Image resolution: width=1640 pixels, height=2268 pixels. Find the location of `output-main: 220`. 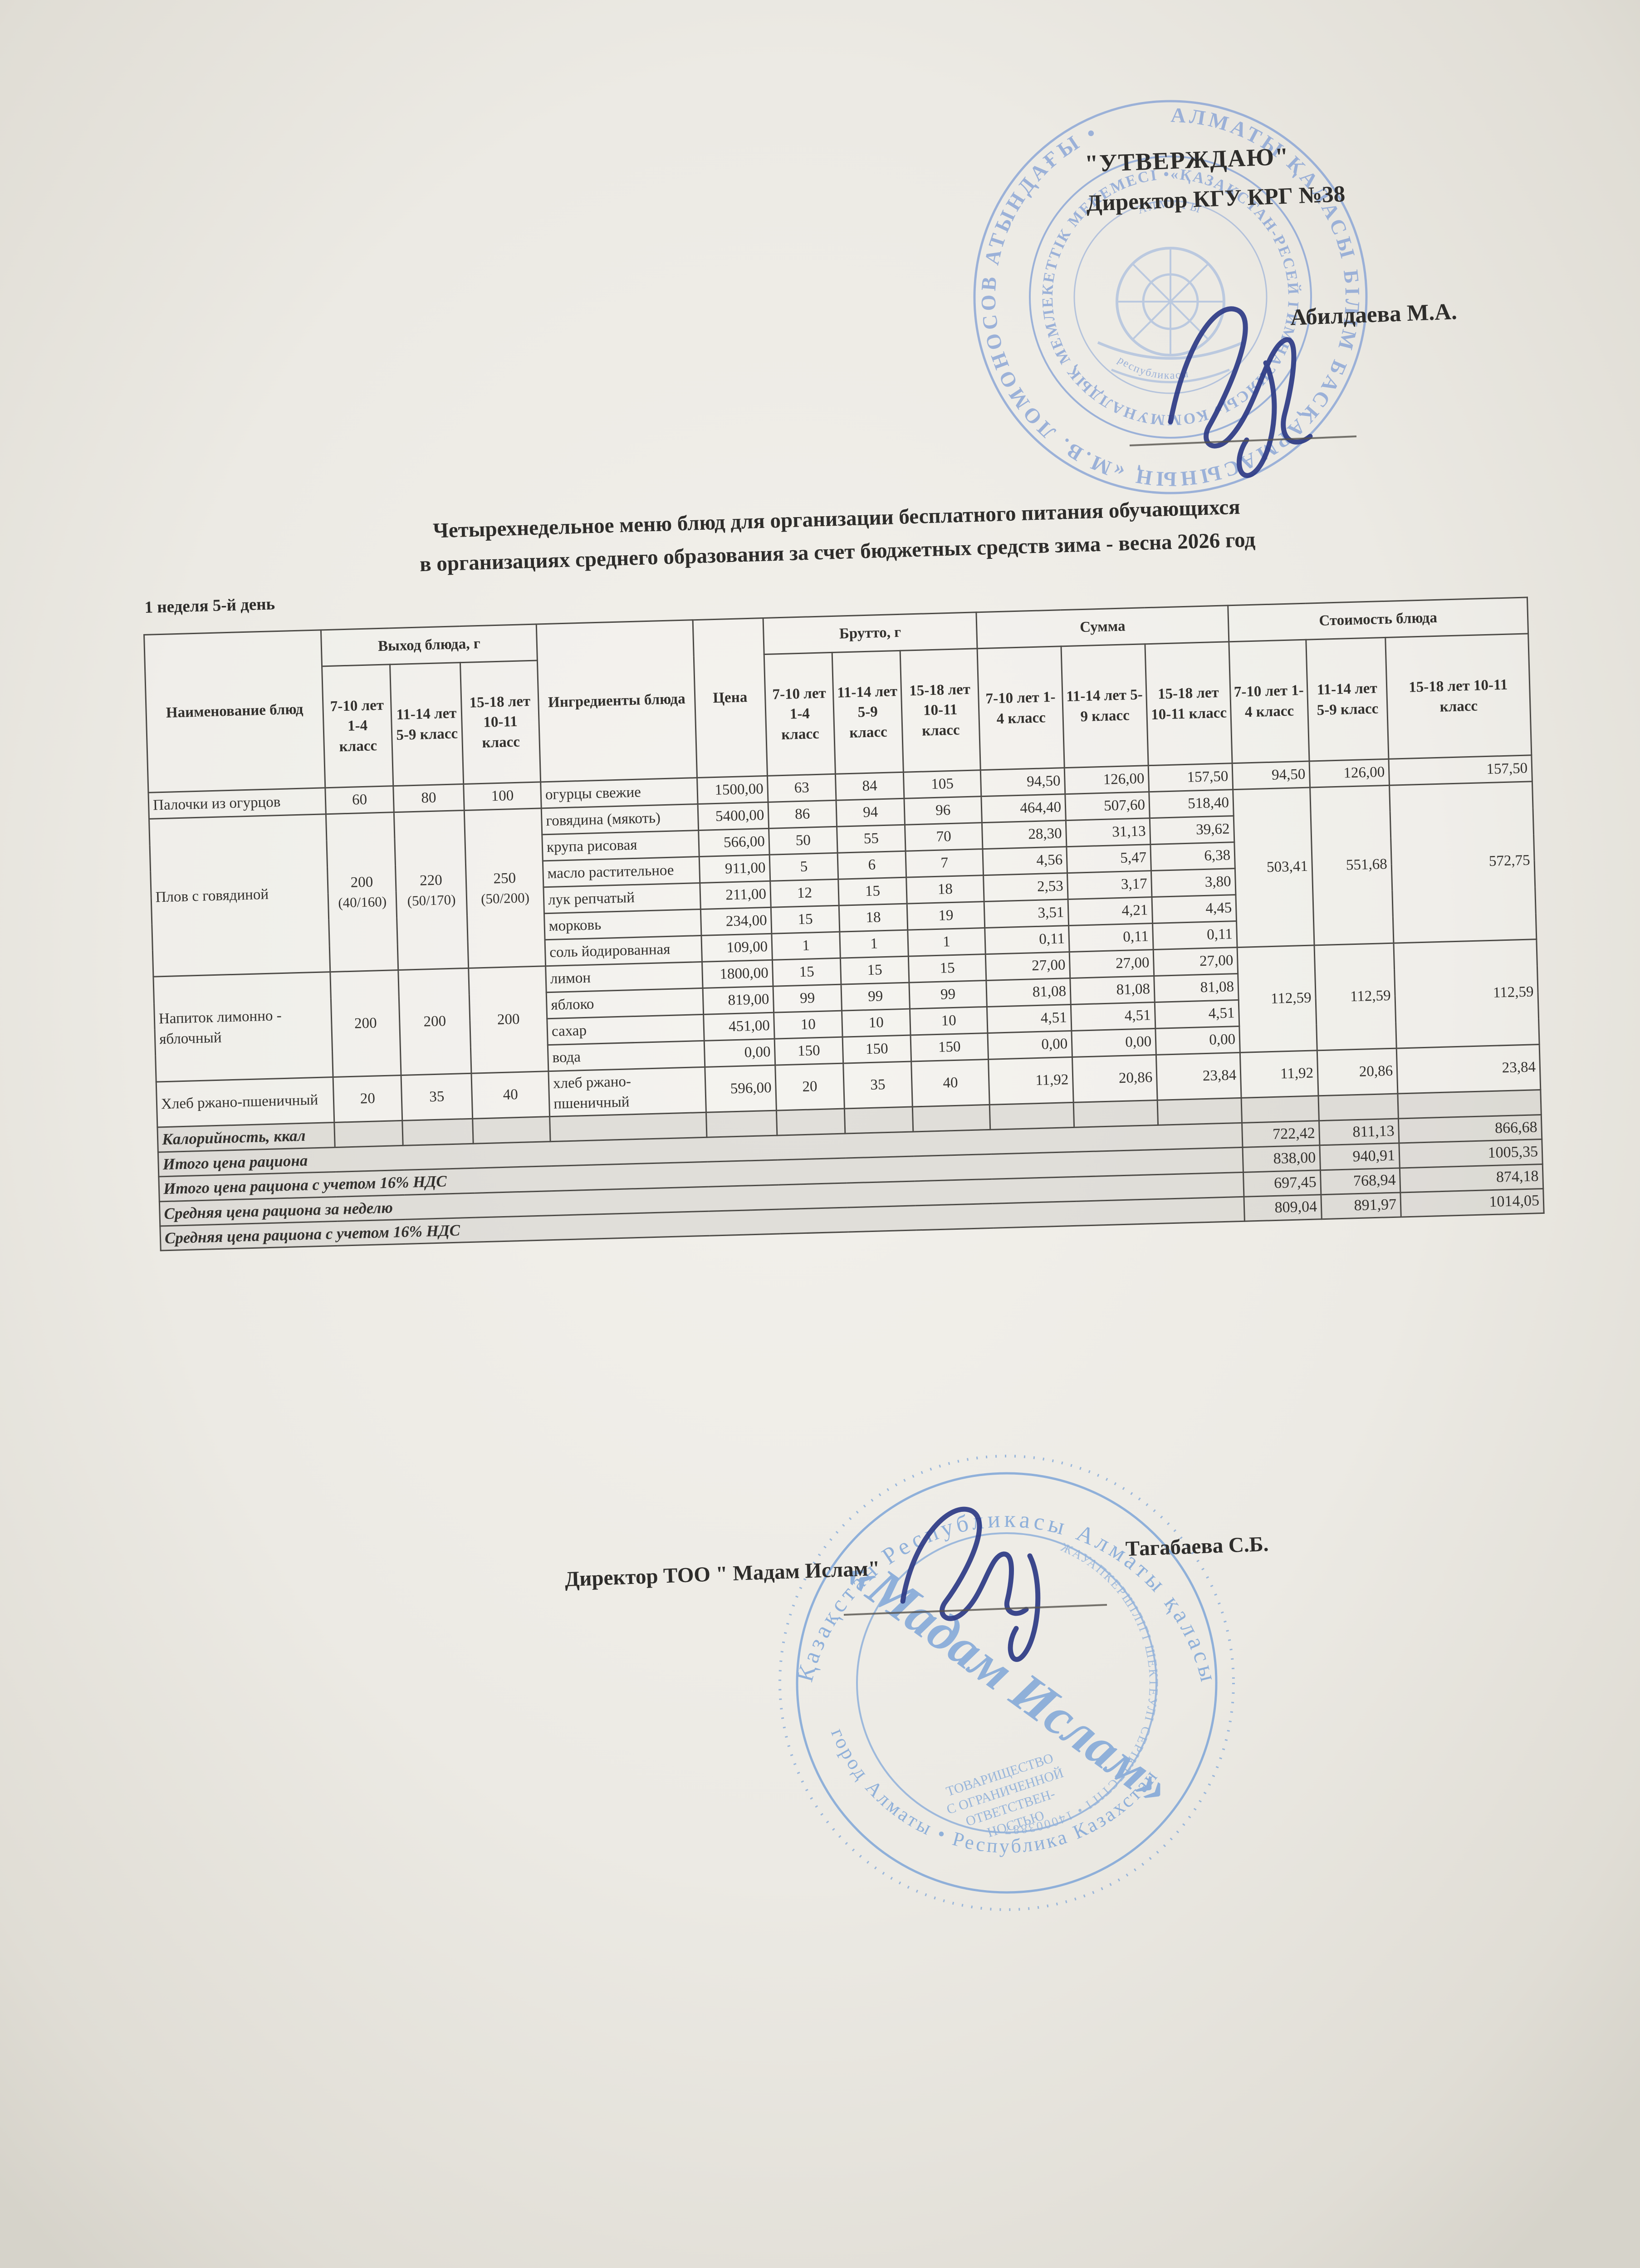

output-main: 220 is located at coordinates (431, 881).